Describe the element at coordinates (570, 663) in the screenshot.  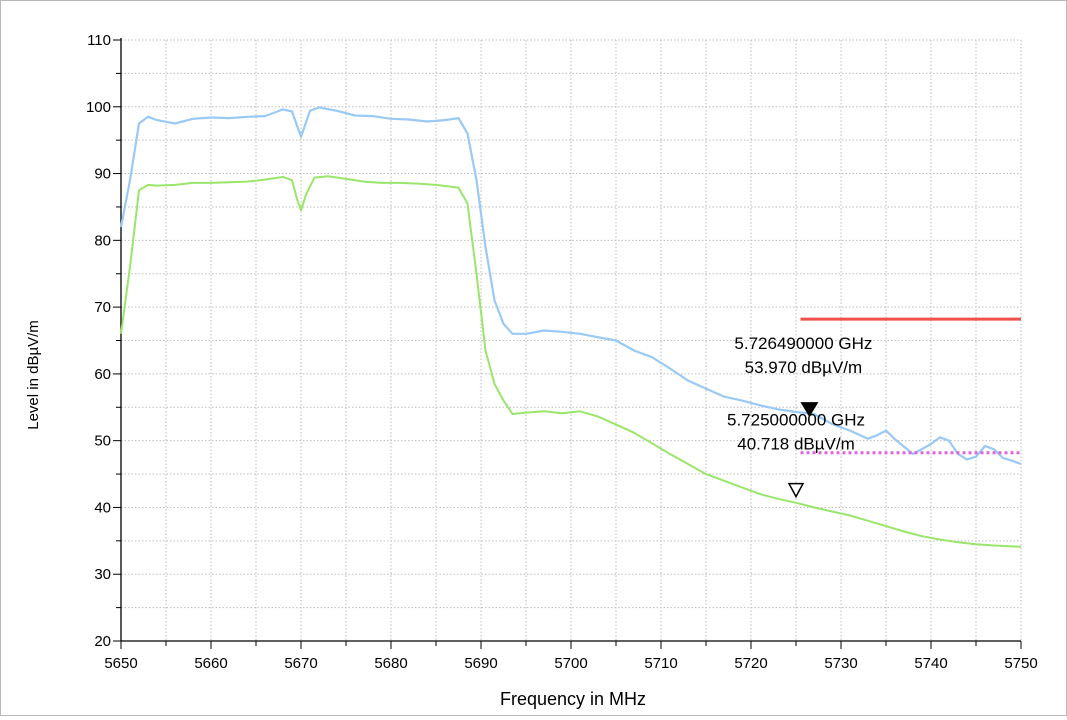
I see `x-tick-label: 5700` at that location.